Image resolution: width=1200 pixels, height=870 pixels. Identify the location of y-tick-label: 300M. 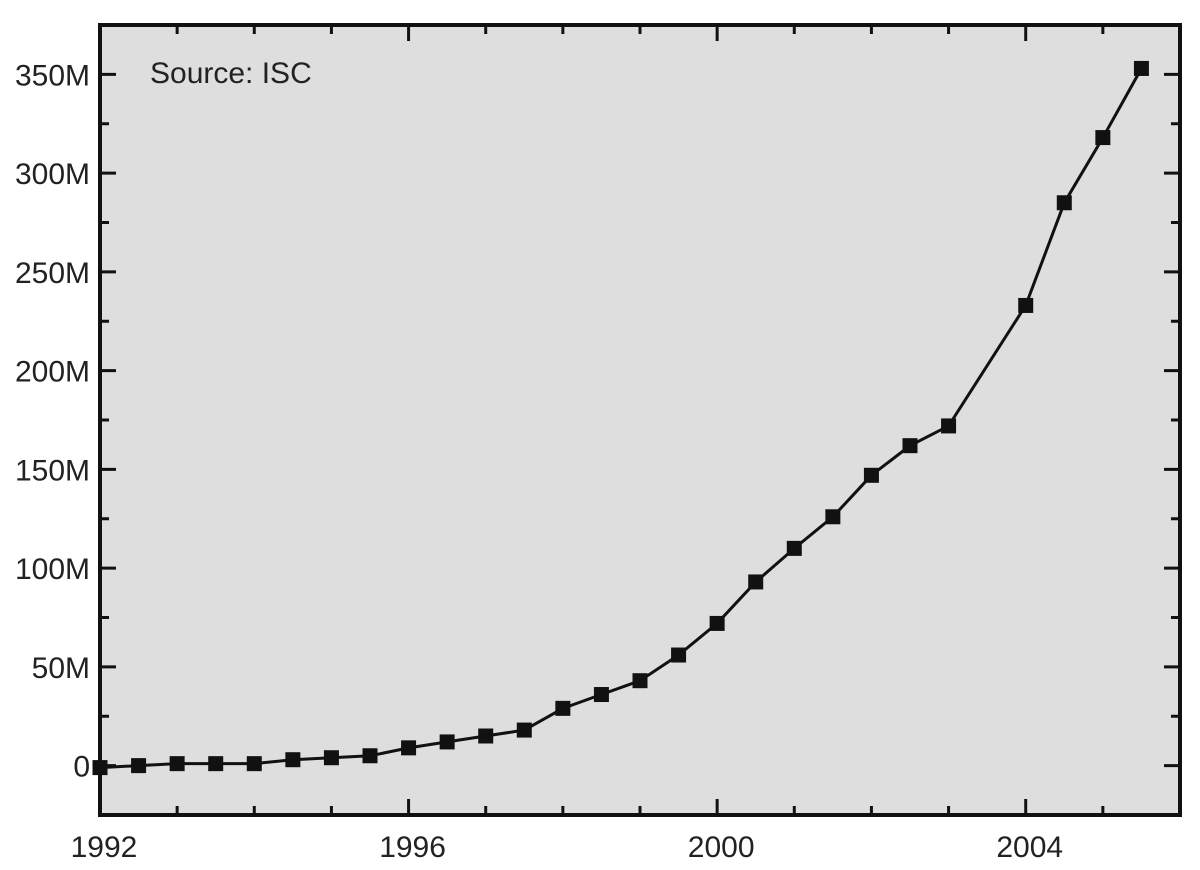
(52, 174).